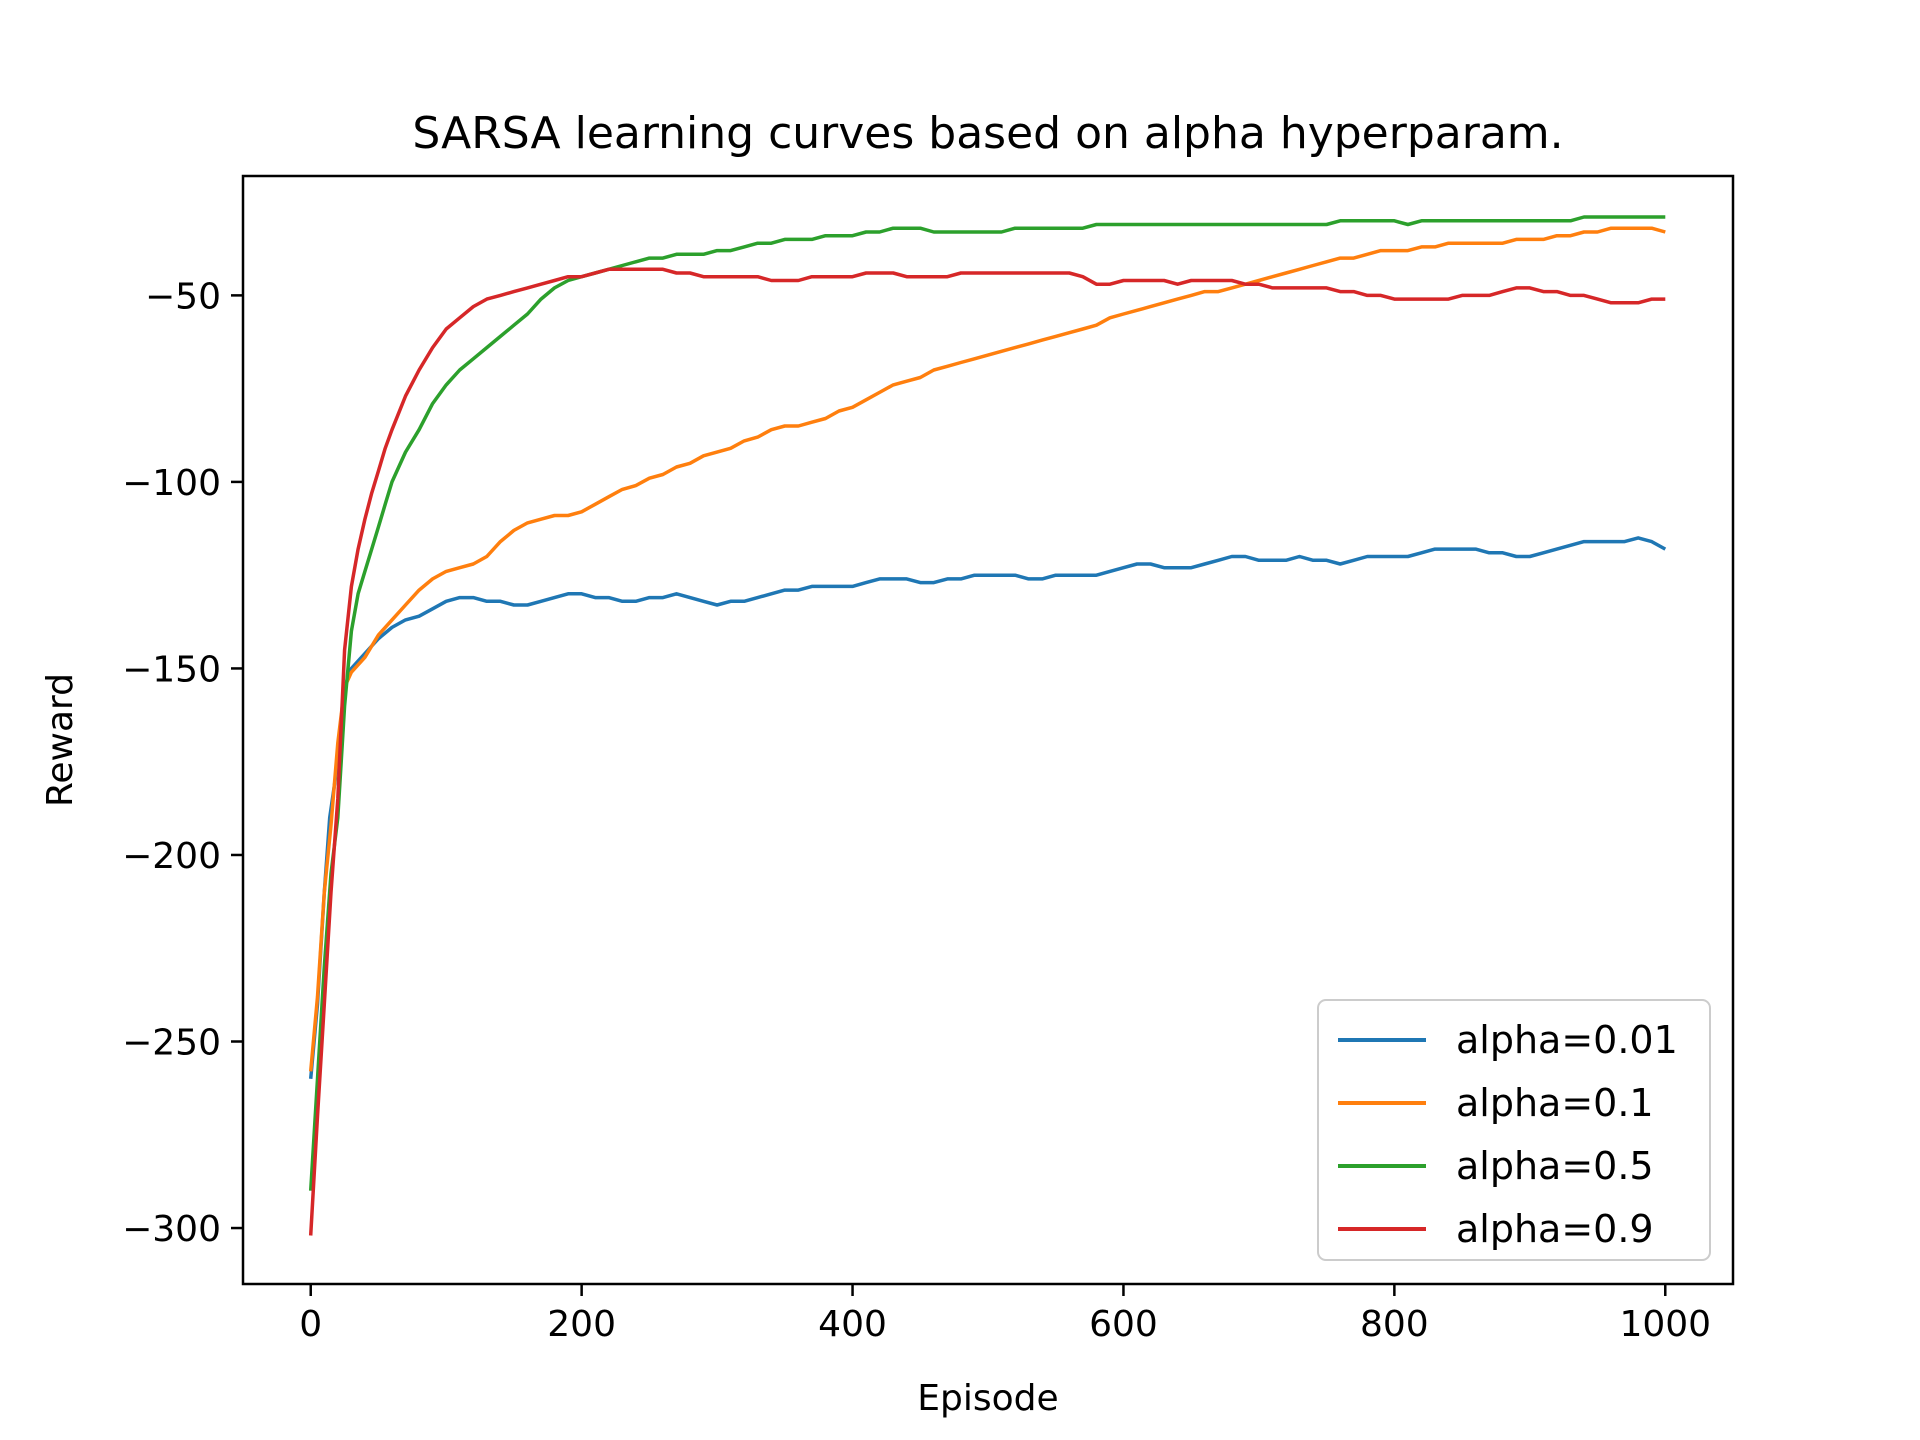 This screenshot has width=1920, height=1440. I want to click on legend-label-1: alpha=0.01, so click(1567, 1040).